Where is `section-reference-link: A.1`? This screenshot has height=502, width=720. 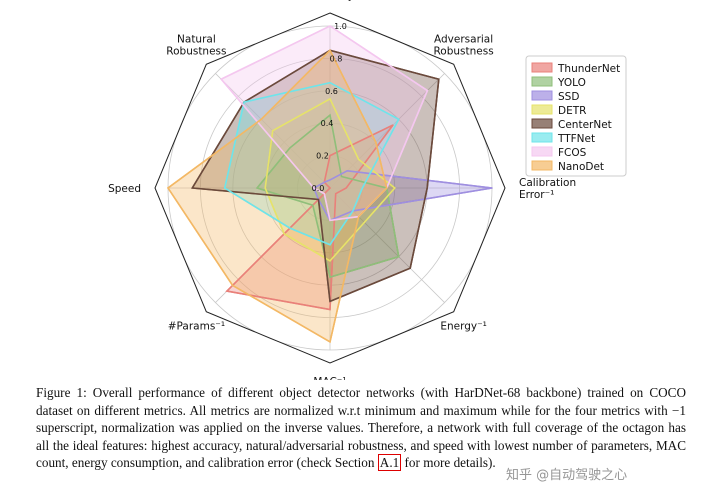
section-reference-link: A.1 is located at coordinates (389, 462).